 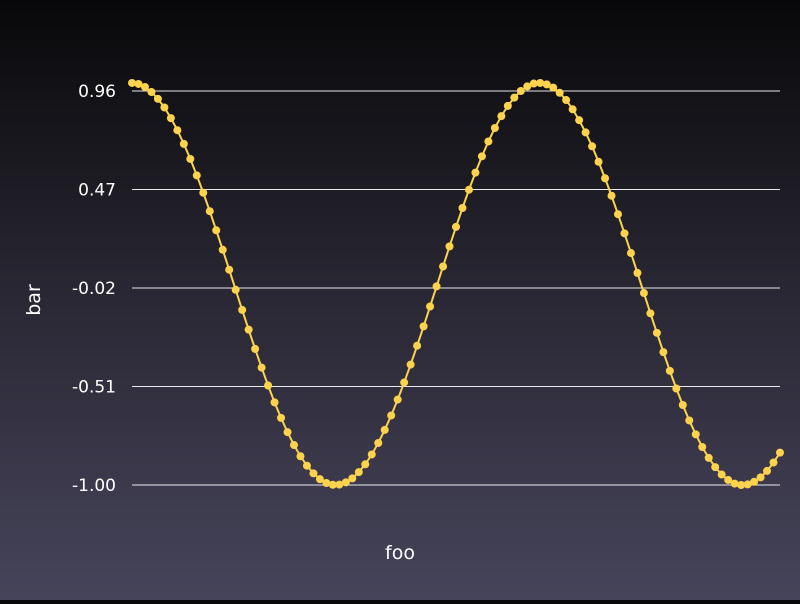 What do you see at coordinates (97, 191) in the screenshot?
I see `y-tick-label: 0.47` at bounding box center [97, 191].